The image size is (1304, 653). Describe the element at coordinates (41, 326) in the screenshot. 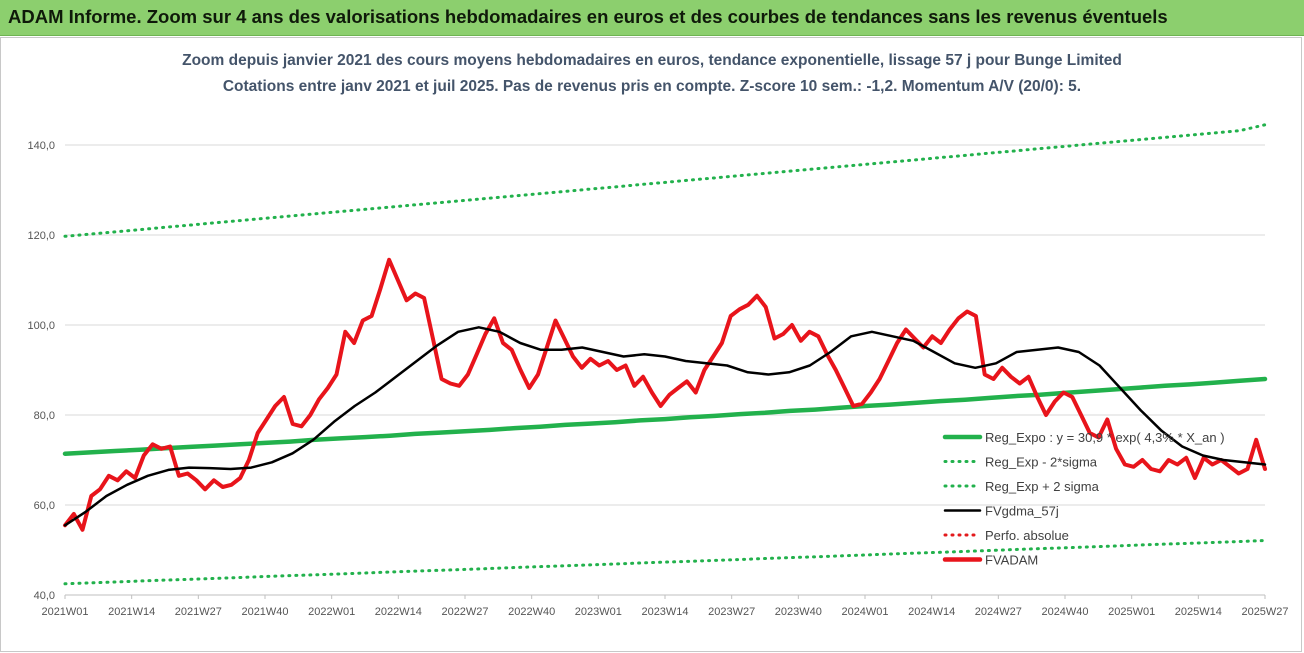

I see `y-tick-label: 100,0` at that location.